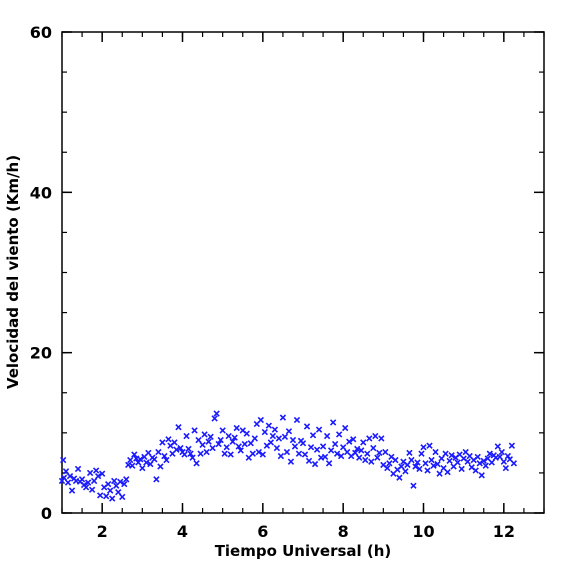  What do you see at coordinates (303, 551) in the screenshot?
I see `x-axis-label: Tiempo Universal (h)` at bounding box center [303, 551].